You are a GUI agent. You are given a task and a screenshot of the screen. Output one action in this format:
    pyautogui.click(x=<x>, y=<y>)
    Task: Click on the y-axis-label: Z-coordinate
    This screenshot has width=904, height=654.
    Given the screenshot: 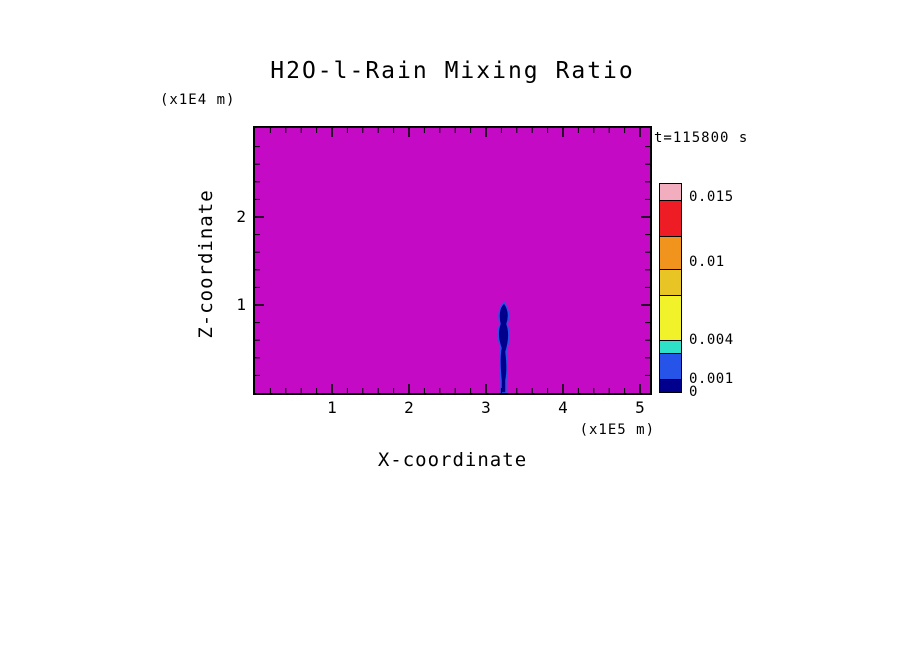 What is the action you would take?
    pyautogui.click(x=206, y=264)
    